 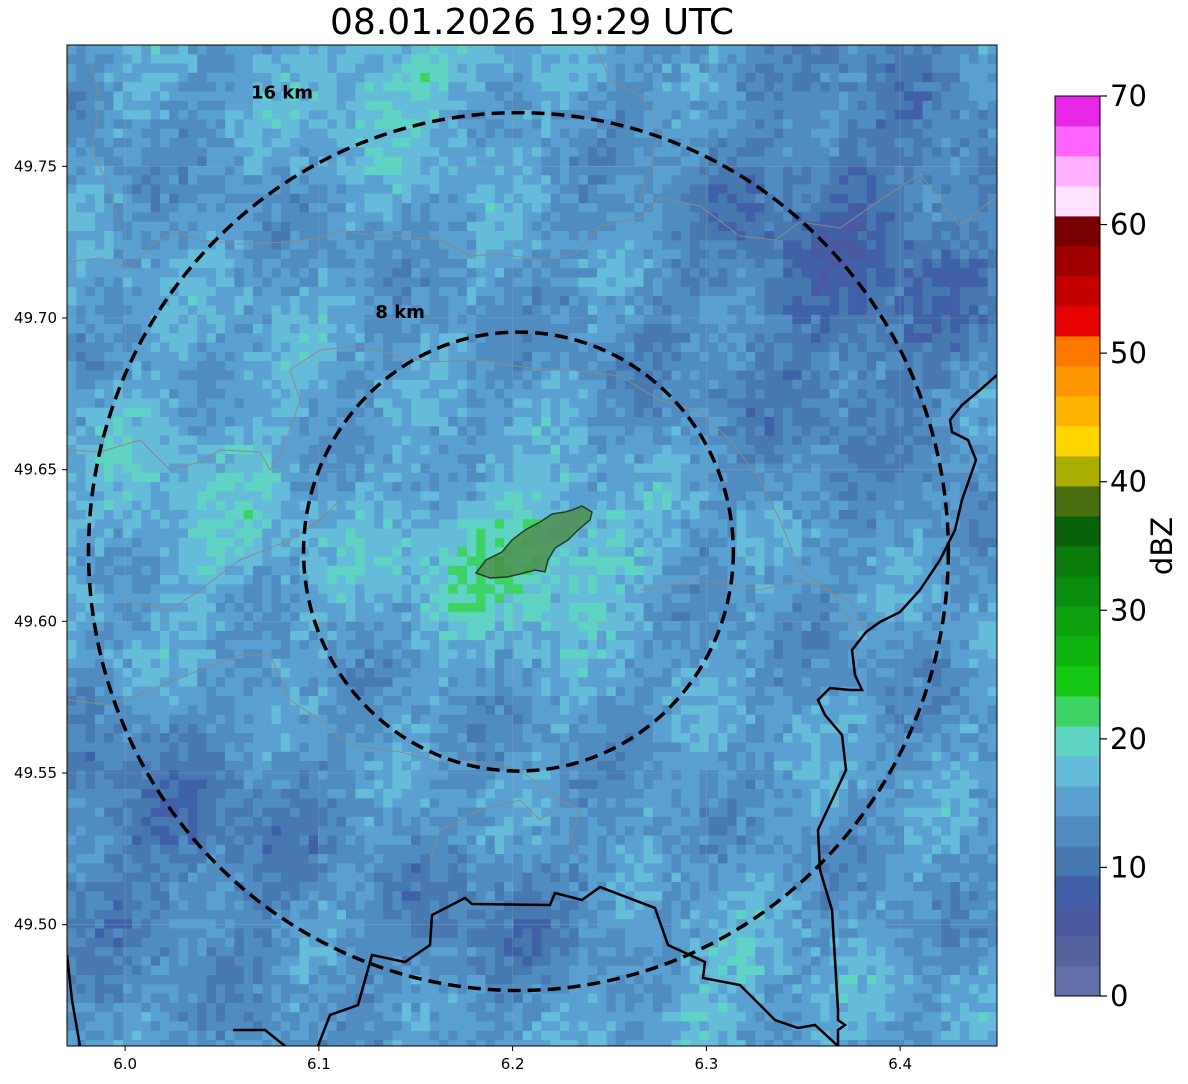 I want to click on national-border-west, so click(x=74, y=1000).